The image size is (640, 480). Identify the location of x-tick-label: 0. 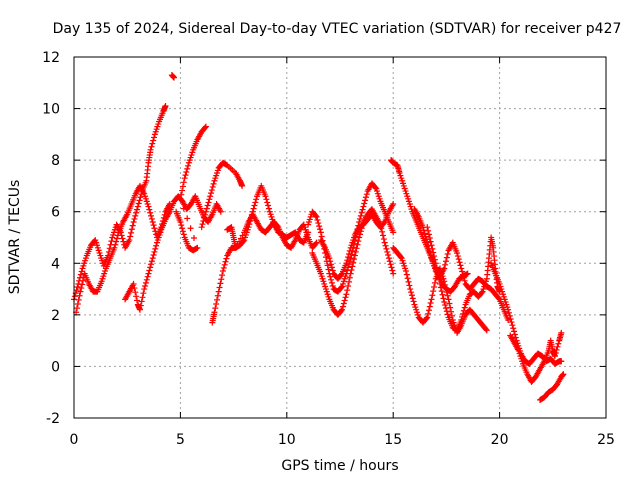
(74, 440).